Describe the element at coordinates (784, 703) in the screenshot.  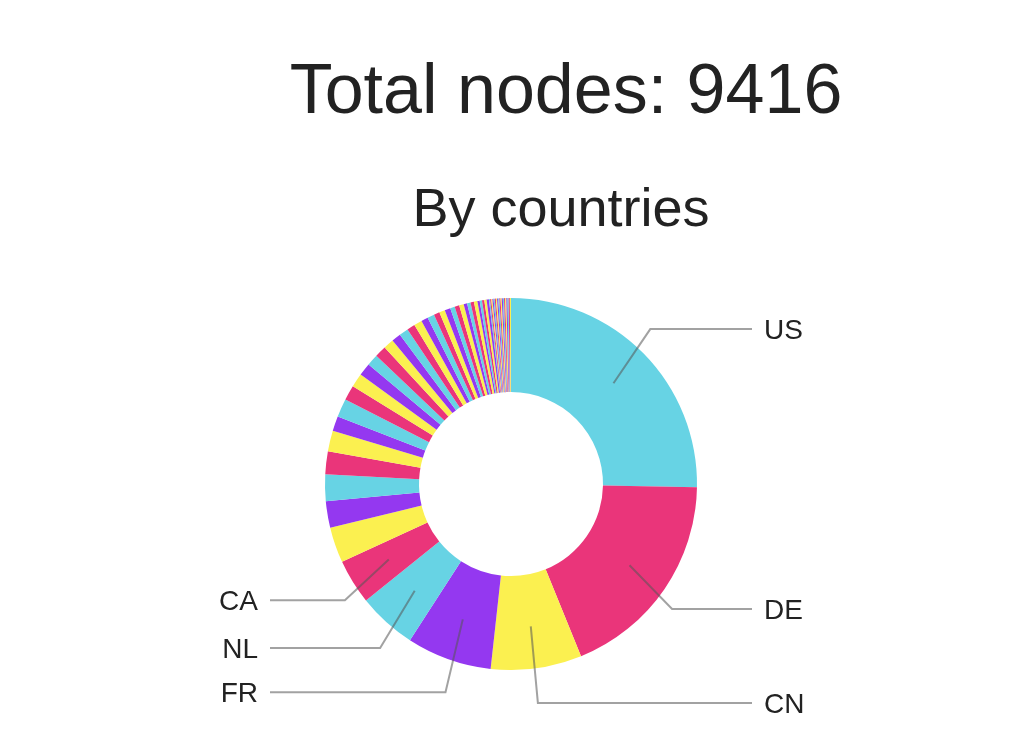
I see `slice-label: CN` at that location.